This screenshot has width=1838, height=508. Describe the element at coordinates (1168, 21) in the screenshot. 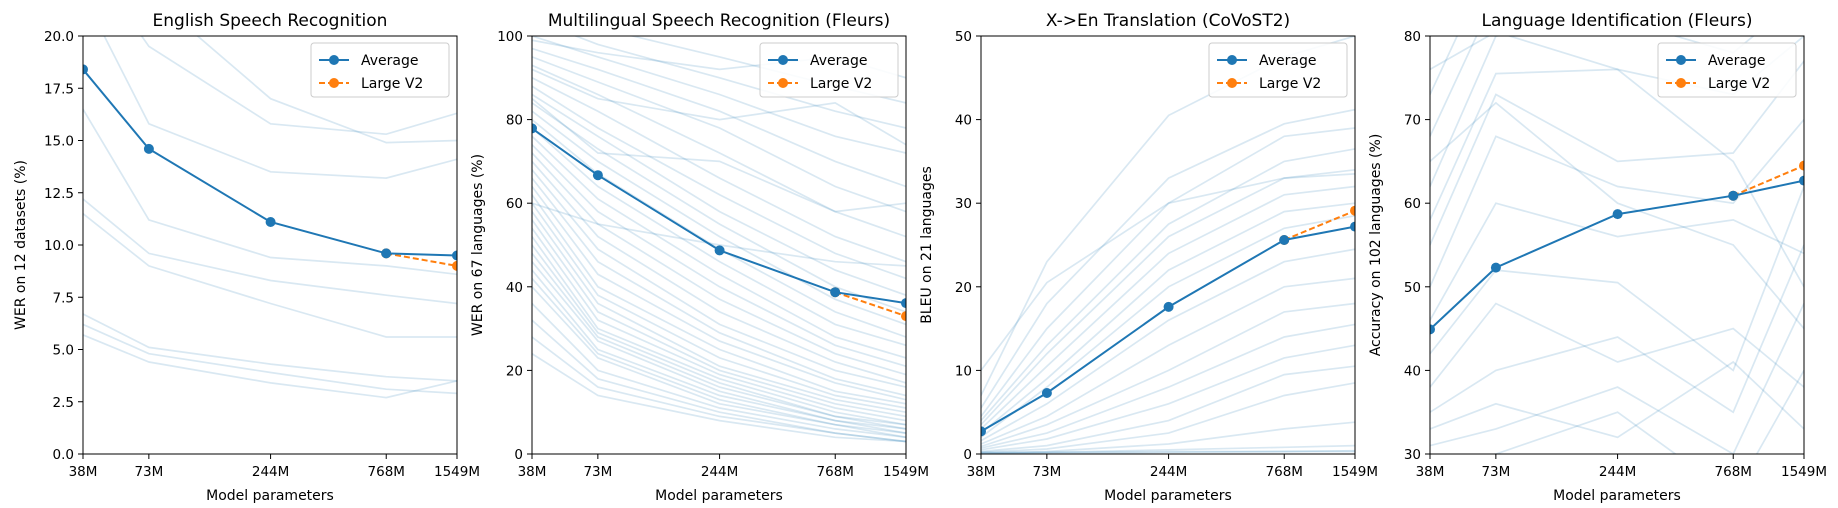

I see `chart-title: X->En Translation (CoVoST2)` at that location.